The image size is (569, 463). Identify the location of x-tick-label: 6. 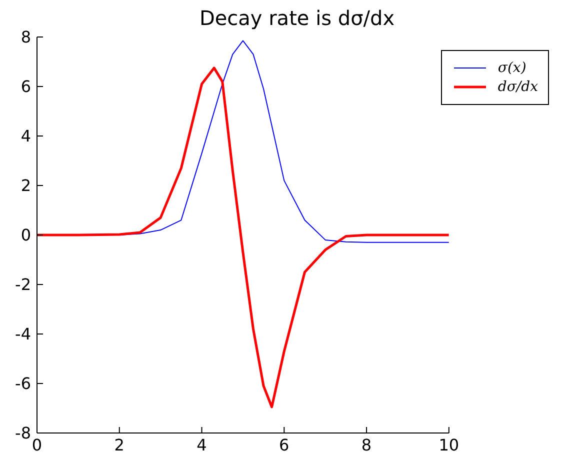
(284, 444).